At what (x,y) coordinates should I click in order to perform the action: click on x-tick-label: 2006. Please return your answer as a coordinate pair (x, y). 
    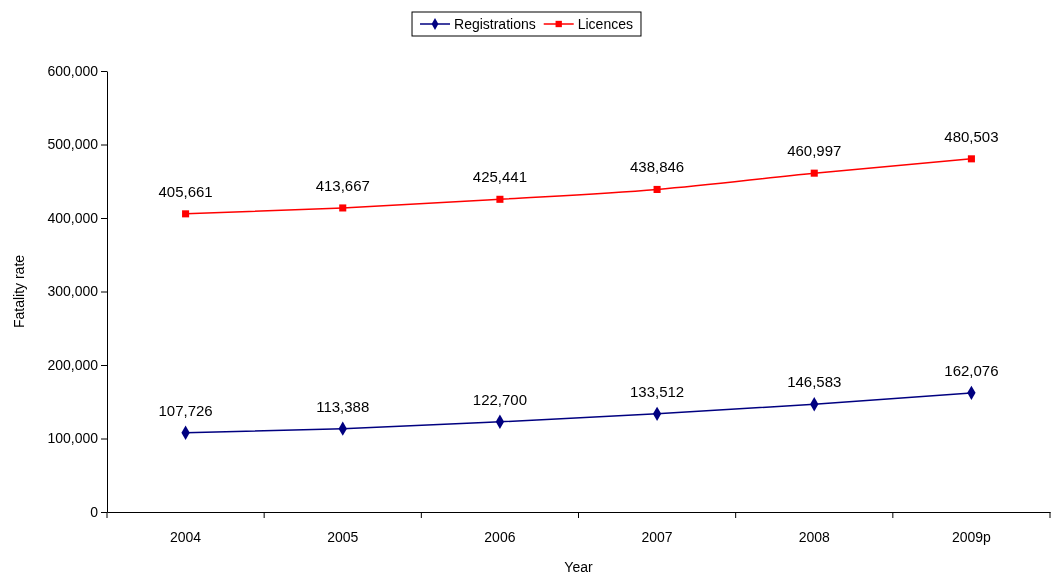
    Looking at the image, I should click on (500, 536).